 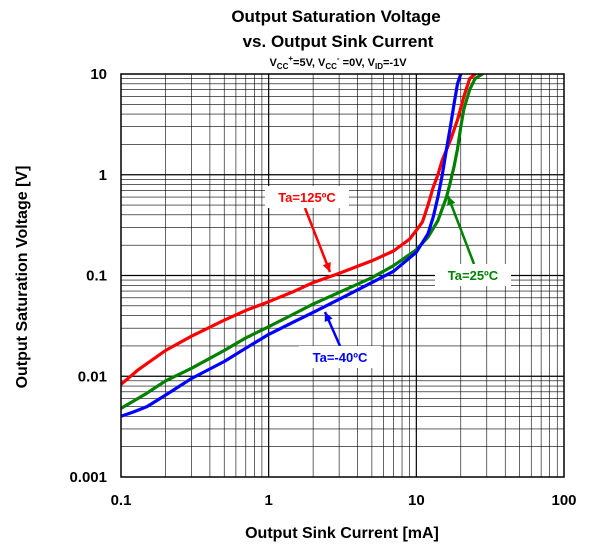 What do you see at coordinates (88, 477) in the screenshot?
I see `y-tick-label: 0.001` at bounding box center [88, 477].